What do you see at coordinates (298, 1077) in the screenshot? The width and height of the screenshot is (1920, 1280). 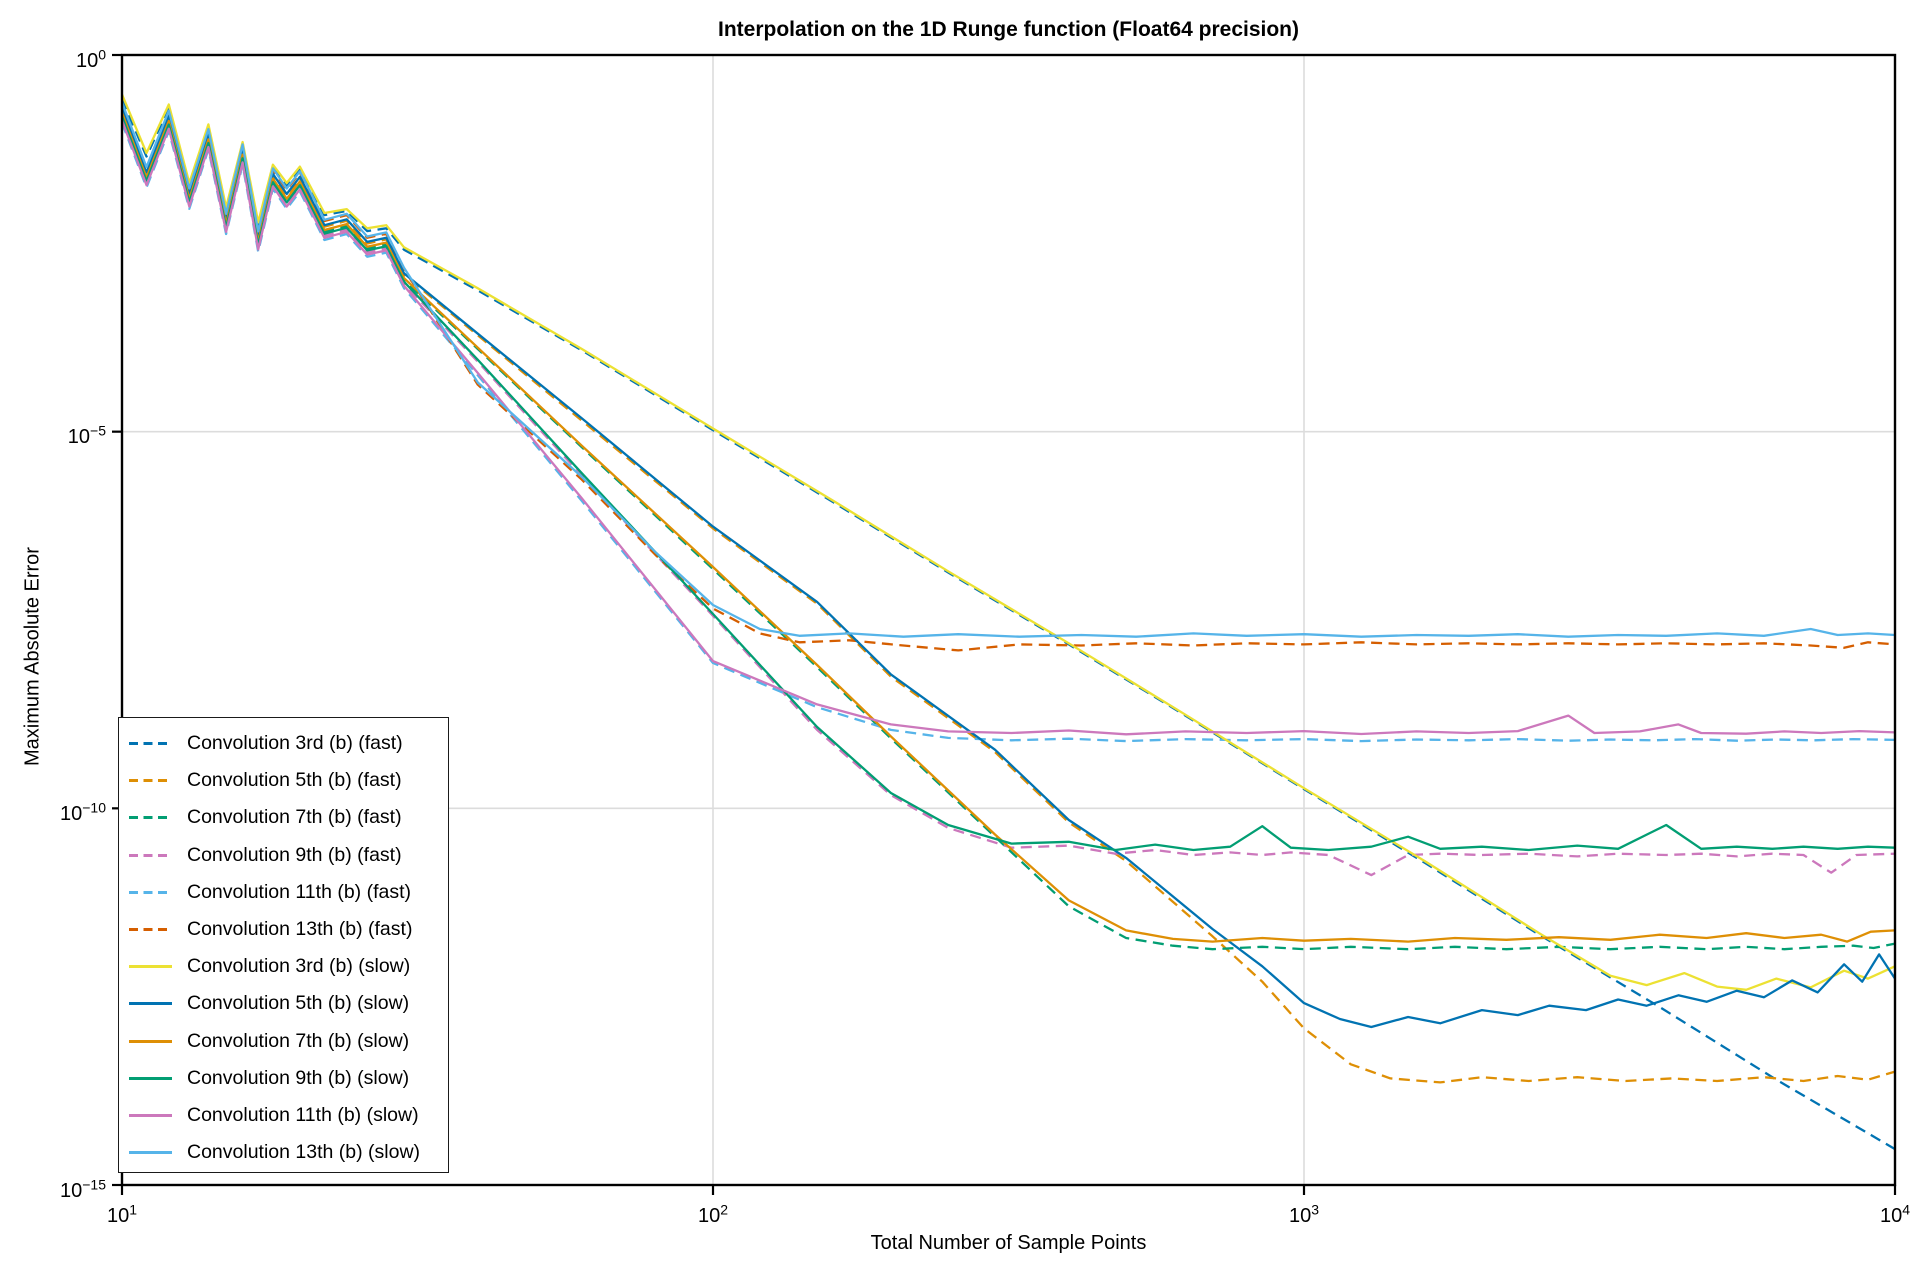 I see `legend-item-label: Convolution 9th (b) (slow)` at bounding box center [298, 1077].